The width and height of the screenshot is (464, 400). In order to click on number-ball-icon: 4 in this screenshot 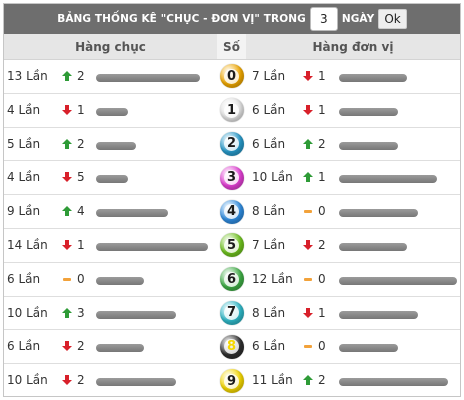, I will do `click(231, 211)`.